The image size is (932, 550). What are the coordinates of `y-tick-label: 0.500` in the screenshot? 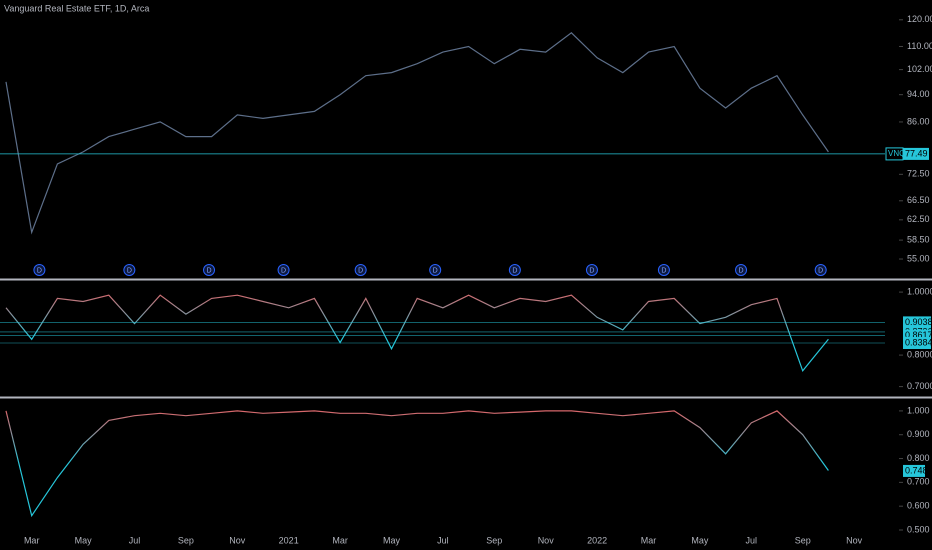 It's located at (918, 529).